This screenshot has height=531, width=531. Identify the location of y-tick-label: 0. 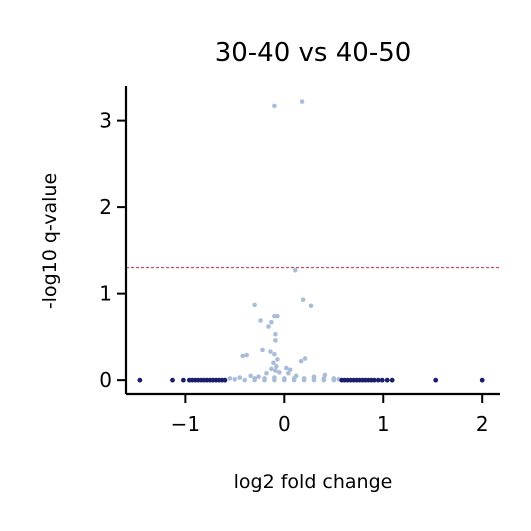
(105, 380).